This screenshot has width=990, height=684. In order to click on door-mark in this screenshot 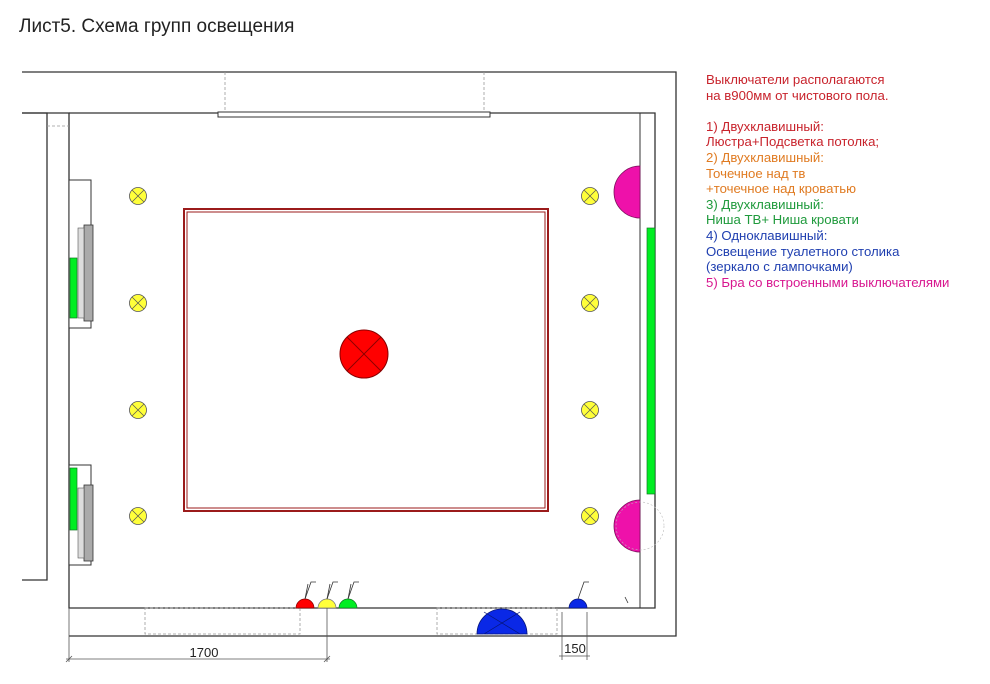, I will do `click(626, 600)`.